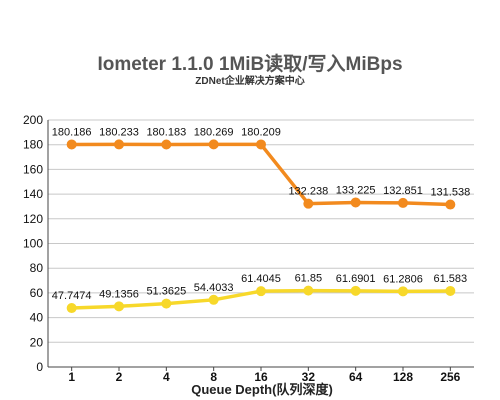 This screenshot has height=400, width=500. Describe the element at coordinates (33, 194) in the screenshot. I see `y-tick-label: 140` at that location.